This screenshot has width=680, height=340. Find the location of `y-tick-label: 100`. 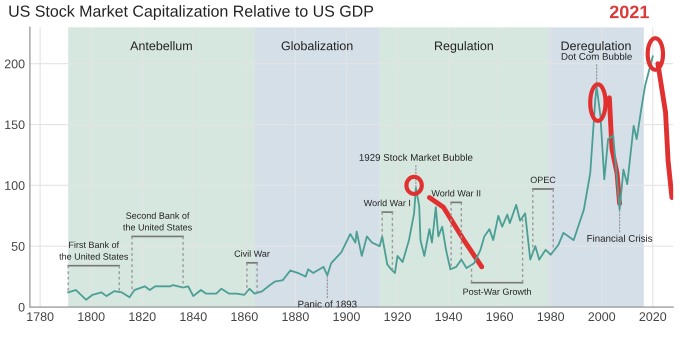

y-tick-label: 100 is located at coordinates (15, 185).